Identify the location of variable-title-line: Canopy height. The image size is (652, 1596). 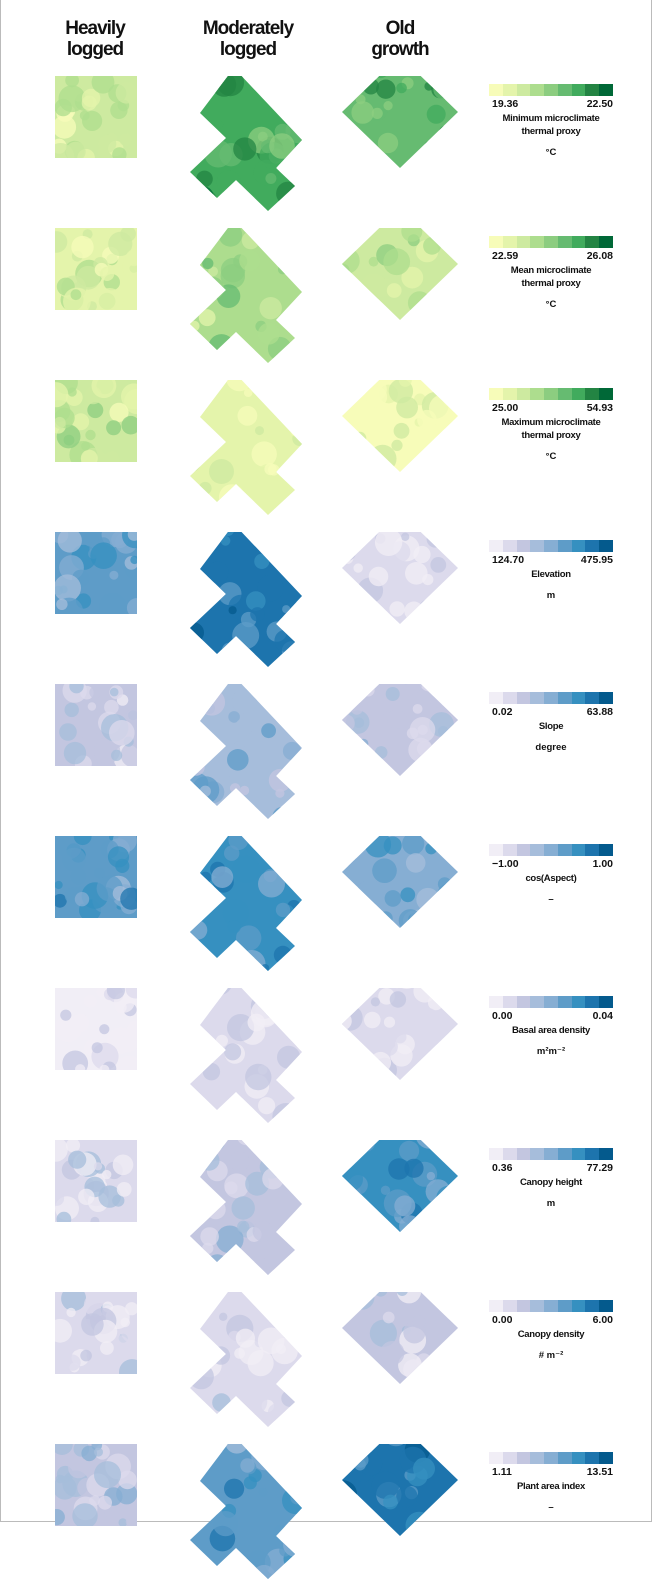
(551, 1182).